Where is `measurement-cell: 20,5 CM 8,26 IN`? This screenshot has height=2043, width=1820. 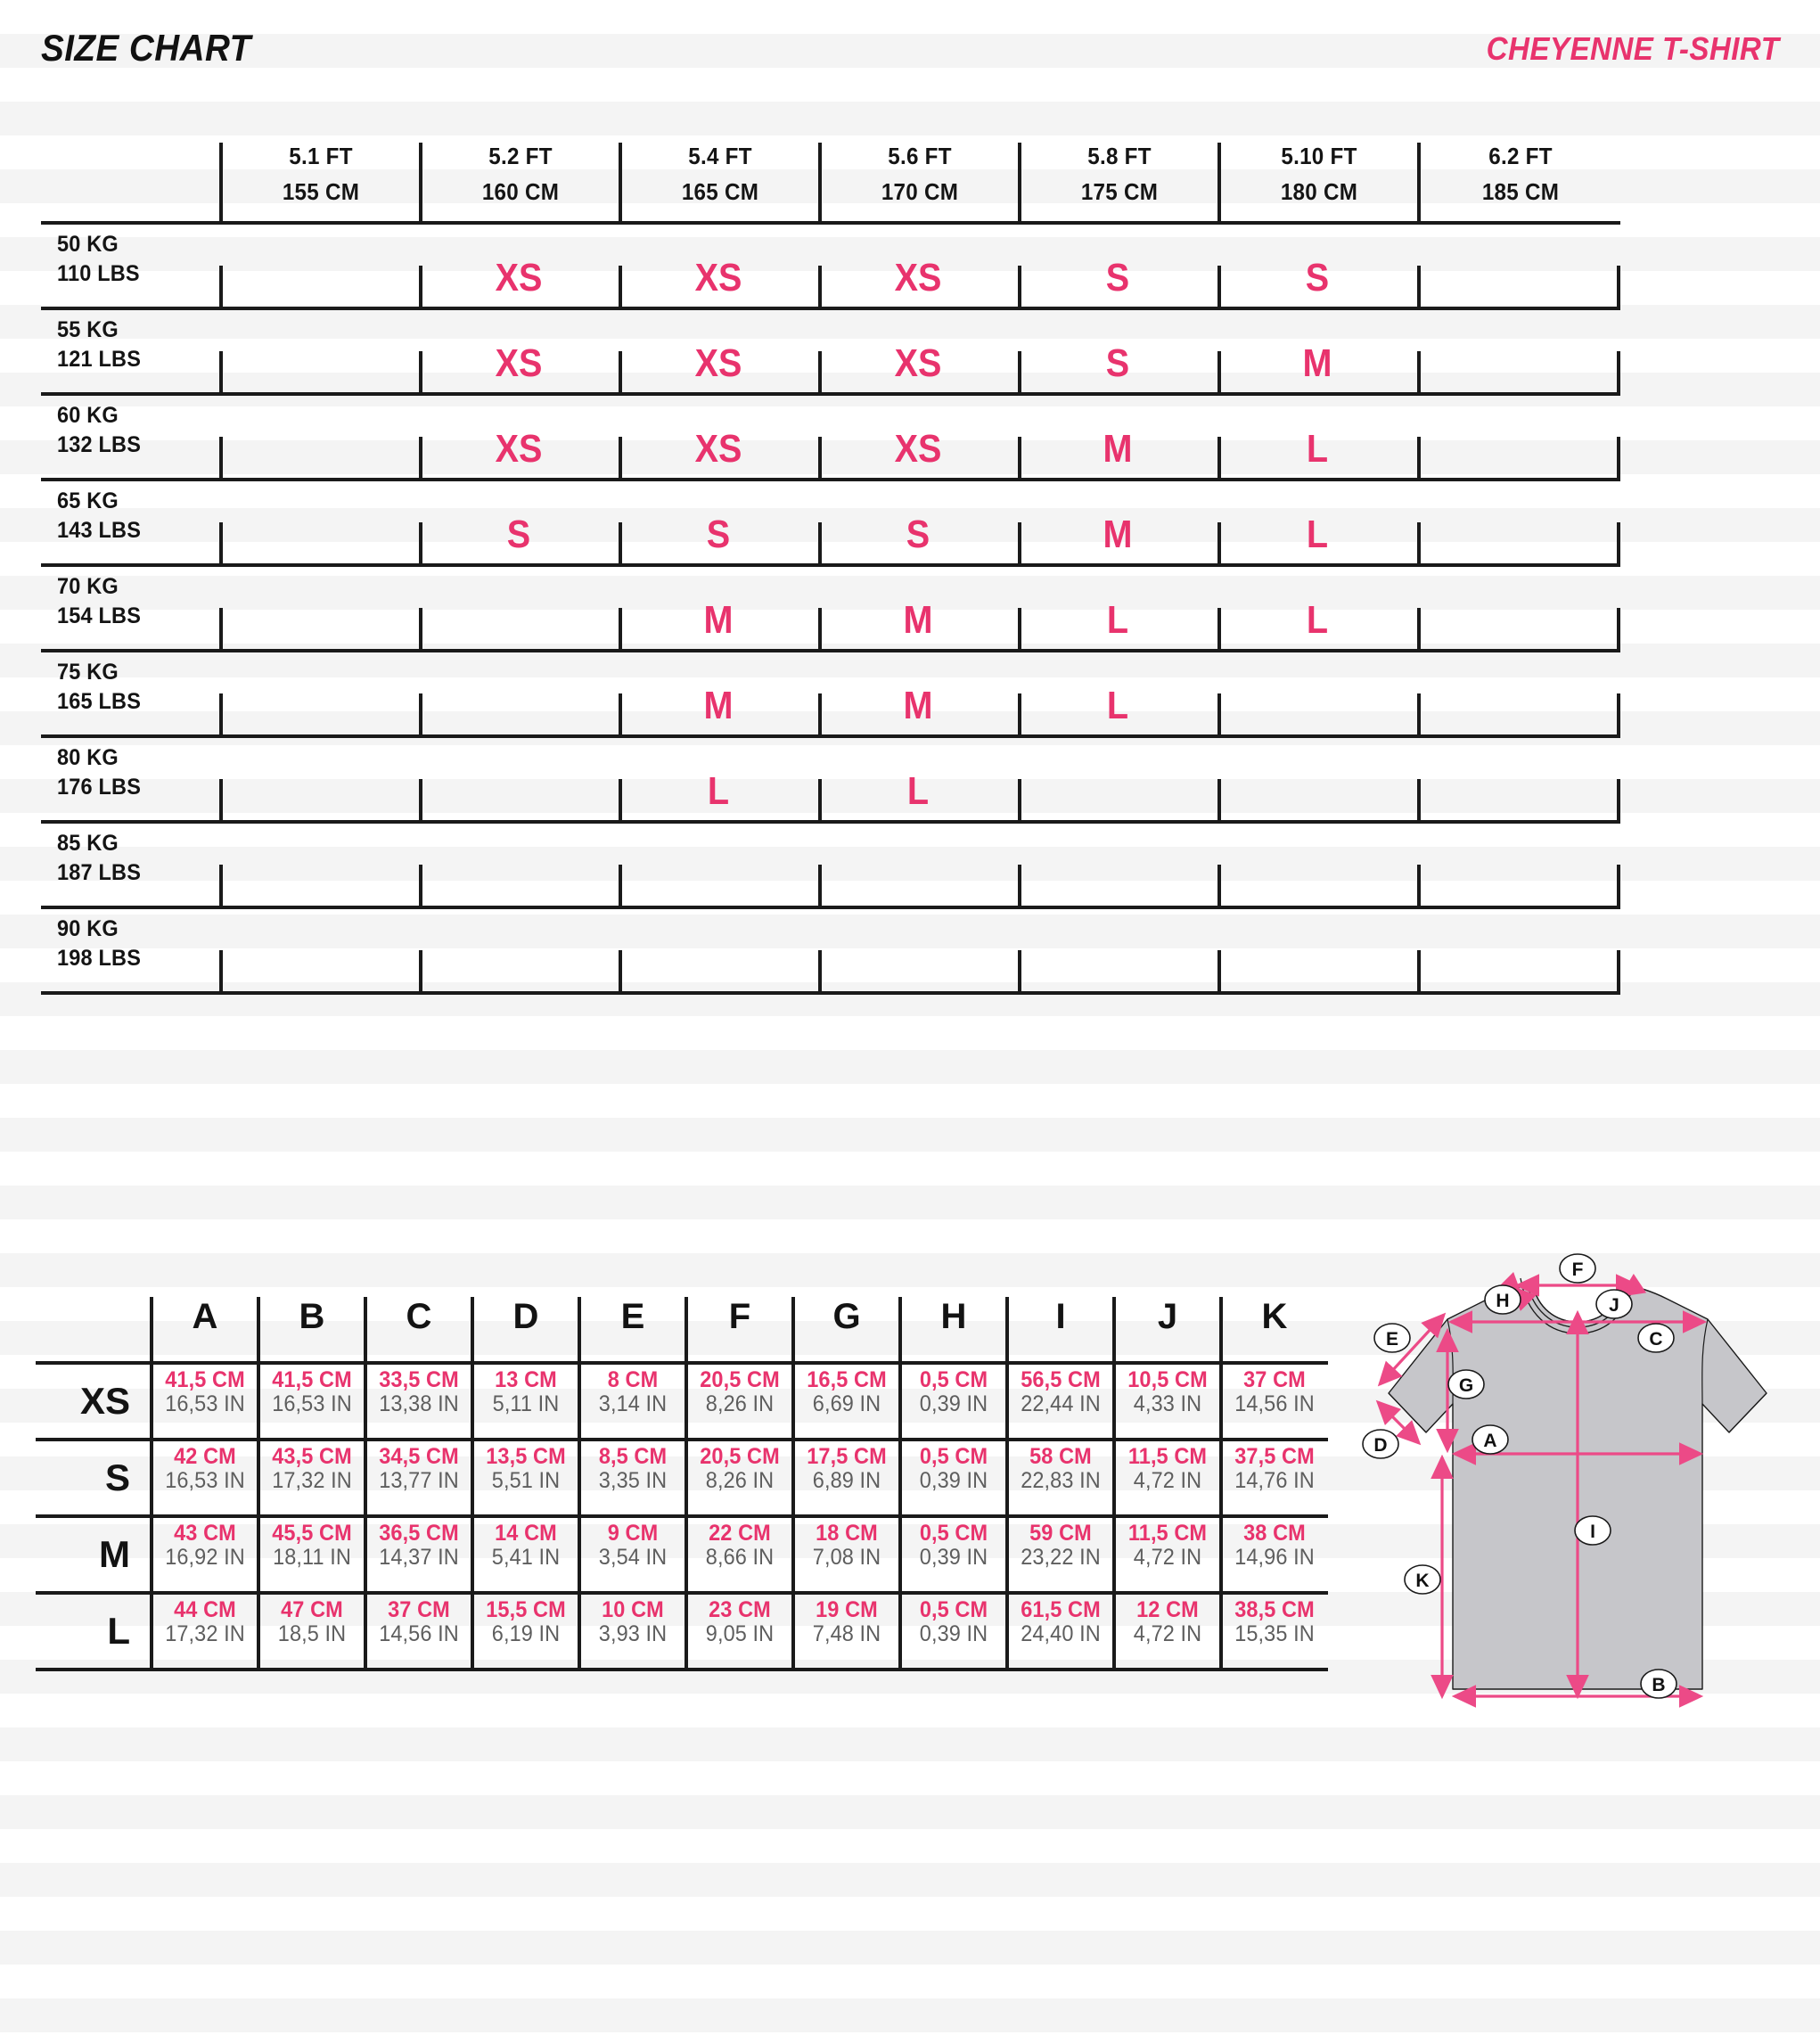 measurement-cell: 20,5 CM 8,26 IN is located at coordinates (738, 1477).